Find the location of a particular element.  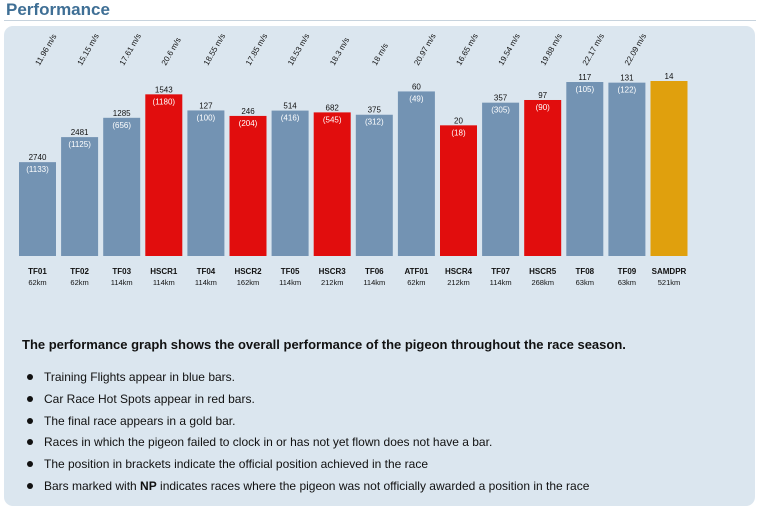

bar-tf01 is located at coordinates (37, 209).